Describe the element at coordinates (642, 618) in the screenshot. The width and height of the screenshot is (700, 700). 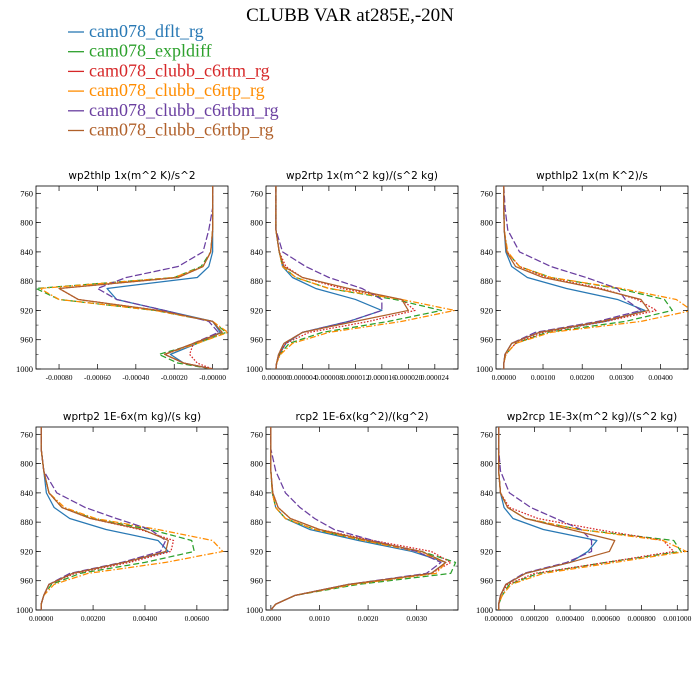
I see `x-tick-label: 0.000800` at that location.